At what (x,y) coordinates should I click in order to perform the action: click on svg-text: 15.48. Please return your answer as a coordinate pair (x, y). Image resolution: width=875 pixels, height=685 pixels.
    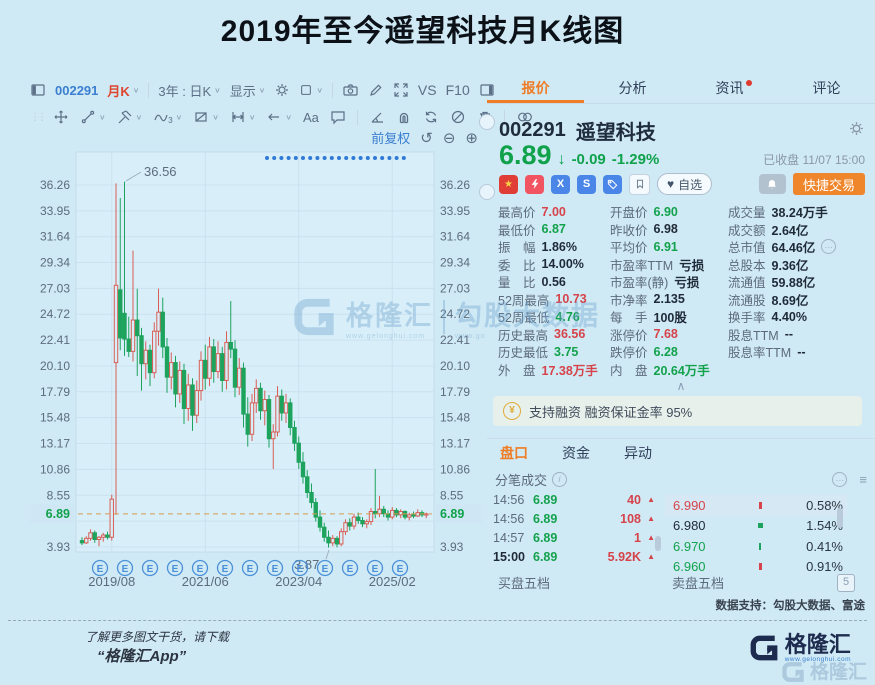
    Looking at the image, I should click on (55, 418).